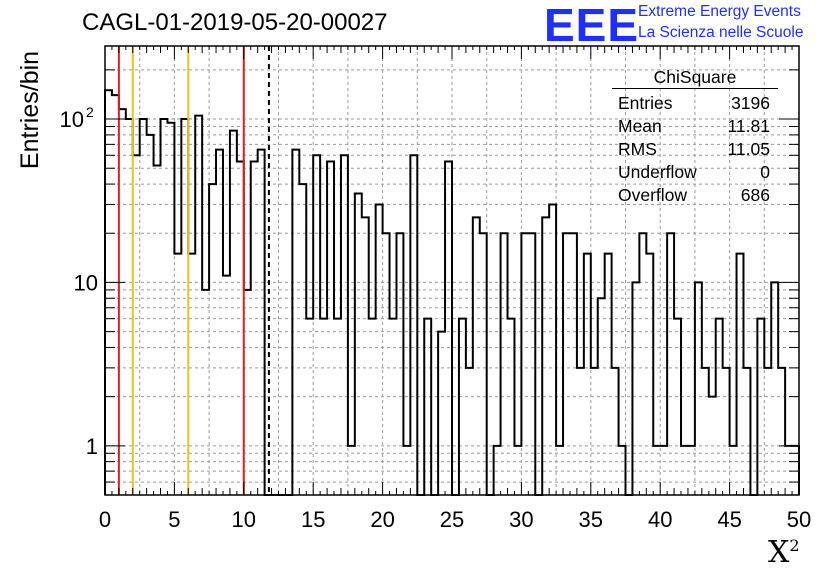 This screenshot has width=836, height=572. Describe the element at coordinates (755, 195) in the screenshot. I see `stats-value: 686` at that location.